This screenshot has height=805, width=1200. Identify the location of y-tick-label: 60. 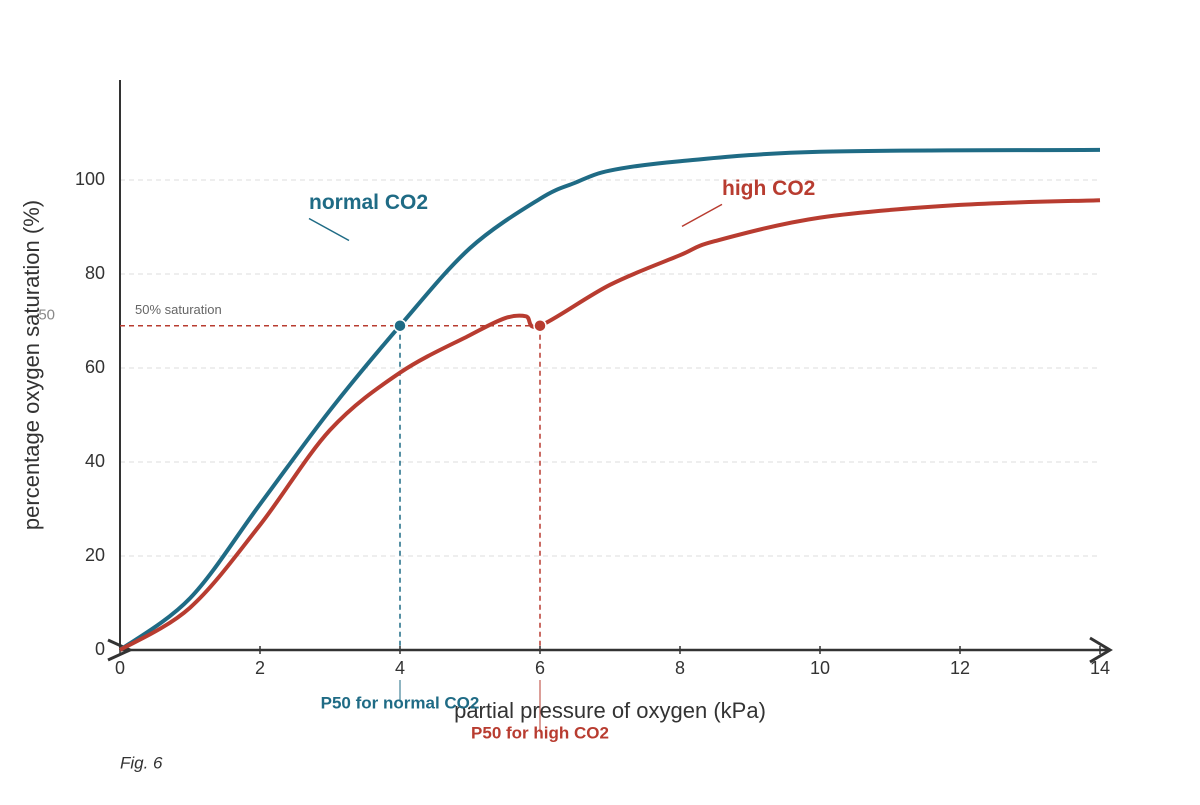
(95, 367).